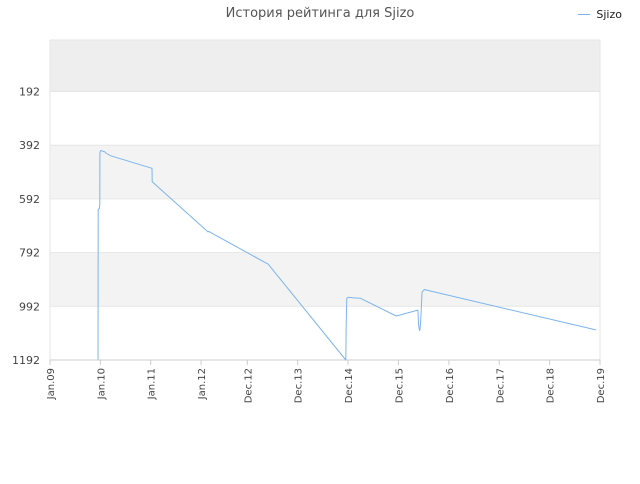  Describe the element at coordinates (29, 199) in the screenshot. I see `y-tick-label: 592` at that location.